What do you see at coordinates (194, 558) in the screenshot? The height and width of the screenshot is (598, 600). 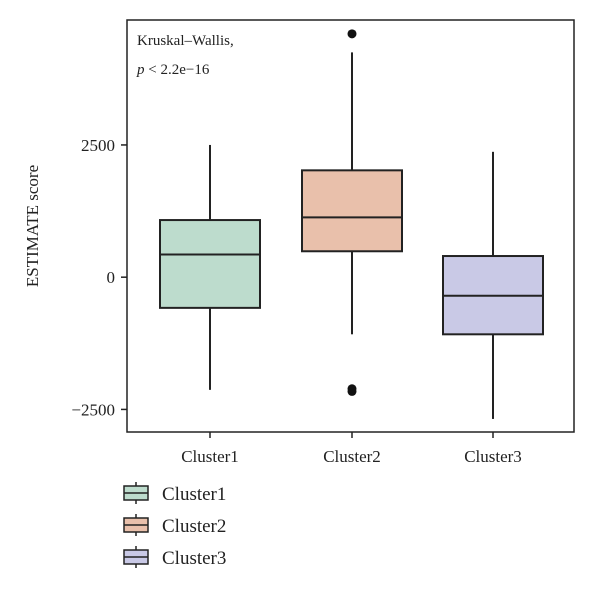 I see `legend-label: Cluster3` at bounding box center [194, 558].